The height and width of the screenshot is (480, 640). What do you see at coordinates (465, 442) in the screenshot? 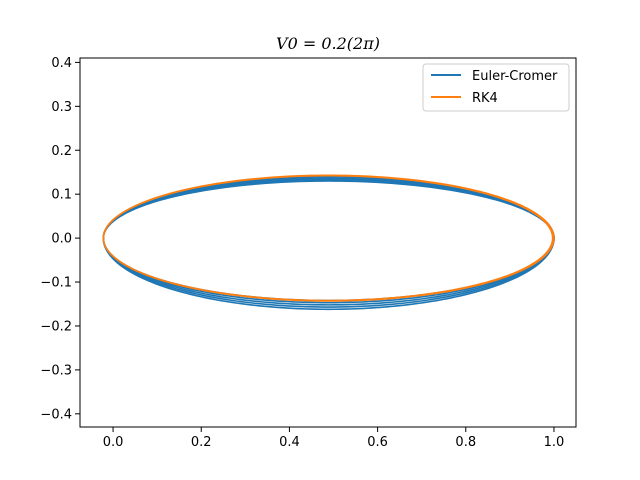
I see `x-tick-label: 0.8` at bounding box center [465, 442].